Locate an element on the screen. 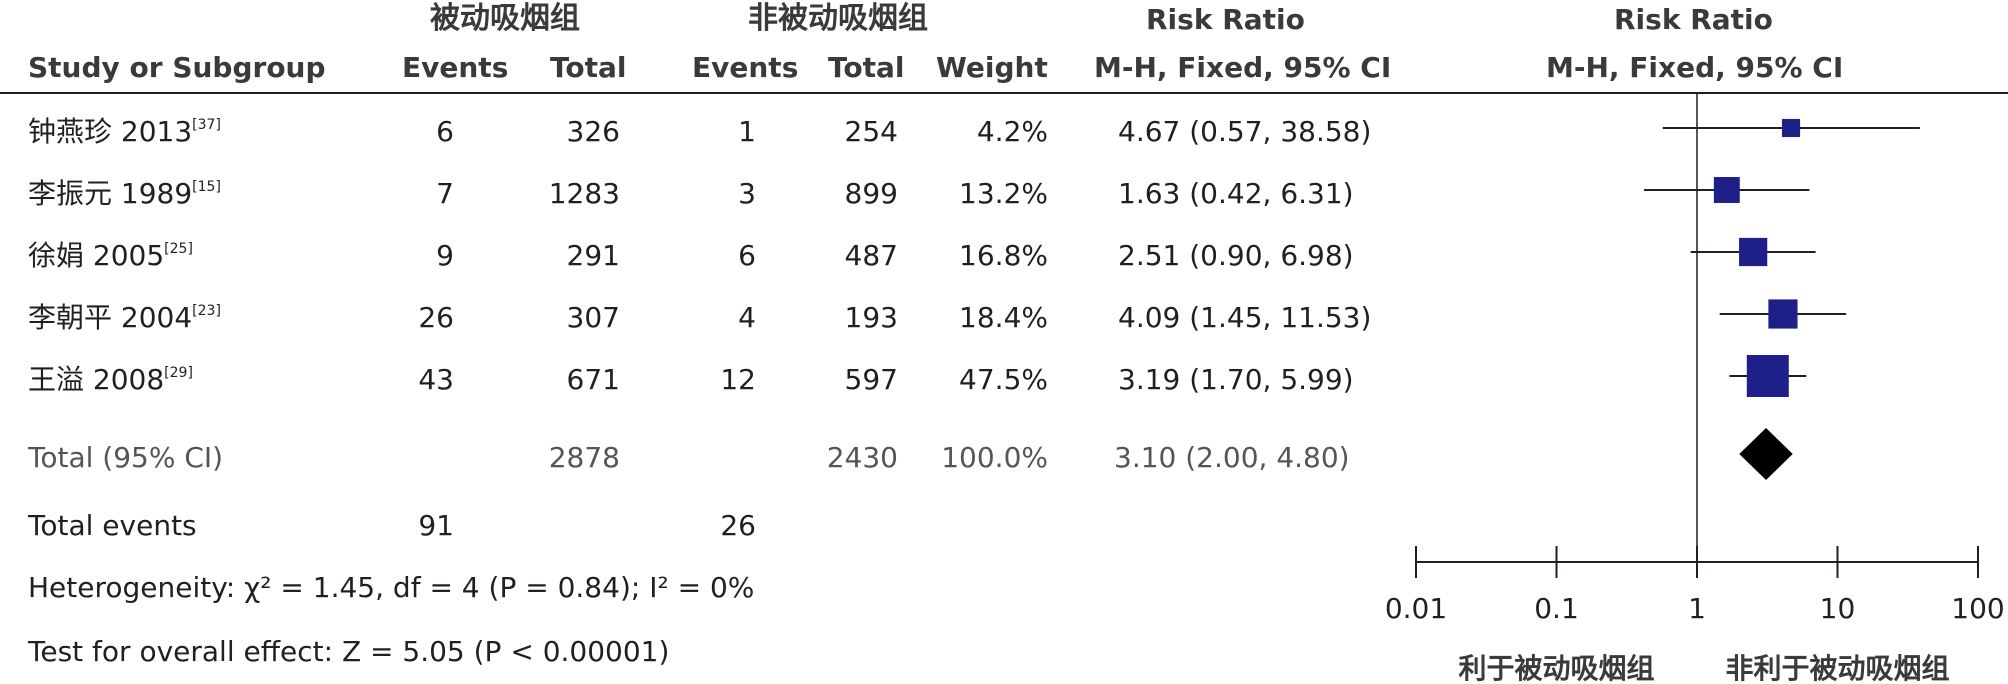  total-ci: 3.10 (2.00, 4.80) is located at coordinates (1232, 457).